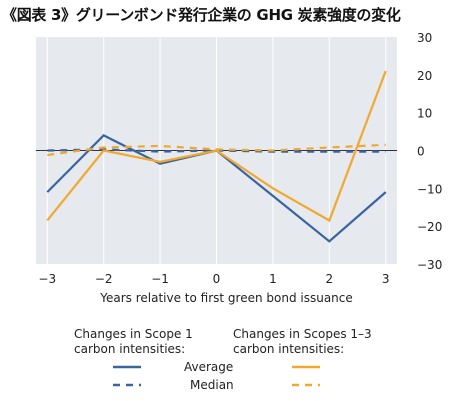 This screenshot has height=401, width=471. Describe the element at coordinates (129, 349) in the screenshot. I see `legend-scope1-title-line2: carbon intensities:` at that location.